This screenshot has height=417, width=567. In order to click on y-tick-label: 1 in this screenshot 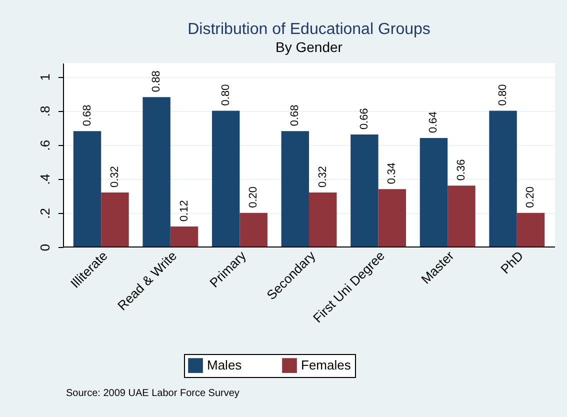, I will do `click(45, 77)`.